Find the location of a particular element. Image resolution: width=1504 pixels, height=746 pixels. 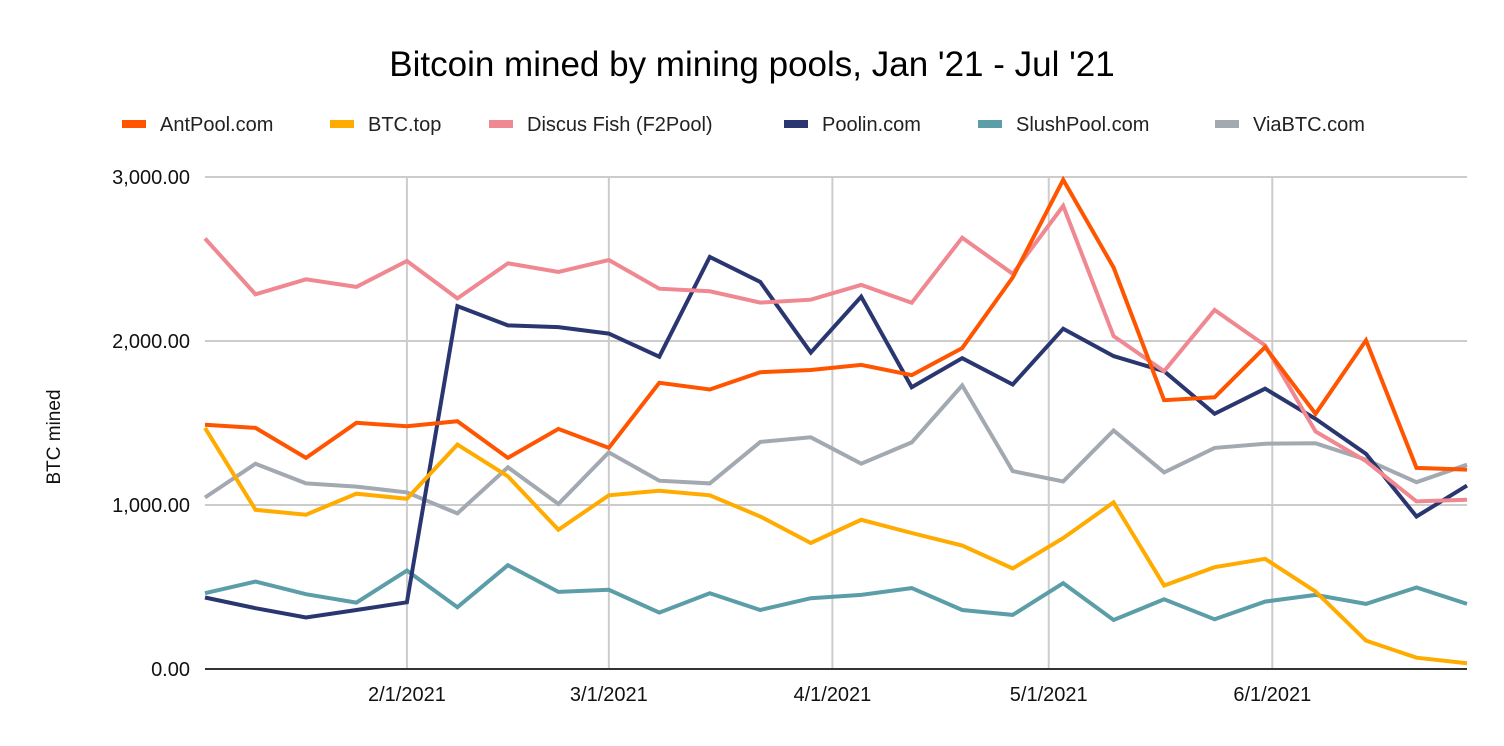

series-line-slushpool-com is located at coordinates (836, 592).